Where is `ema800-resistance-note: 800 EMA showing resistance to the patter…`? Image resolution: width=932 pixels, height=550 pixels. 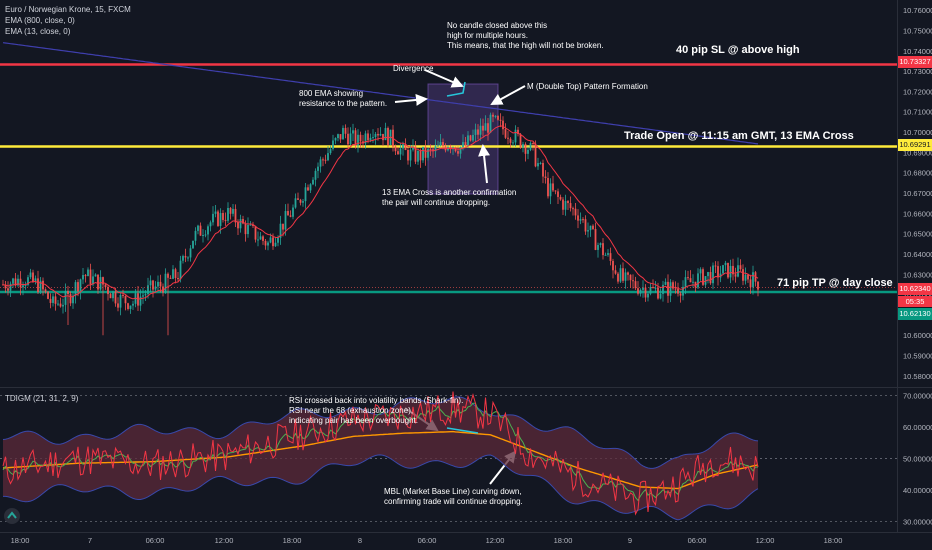 ema800-resistance-note: 800 EMA showing resistance to the patter… is located at coordinates (343, 98).